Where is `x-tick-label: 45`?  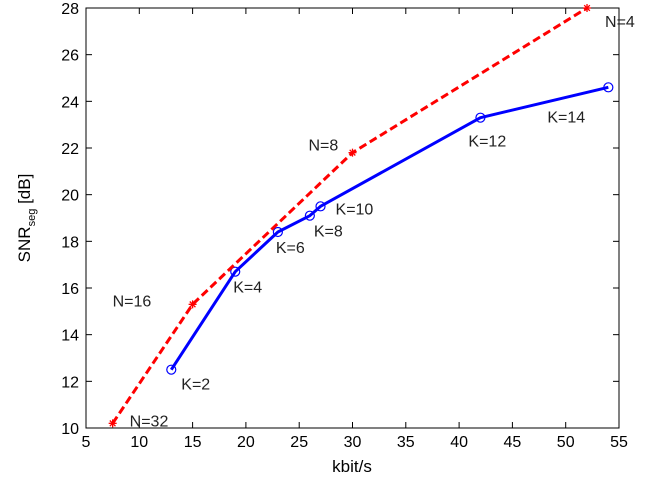 x-tick-label: 45 is located at coordinates (513, 442).